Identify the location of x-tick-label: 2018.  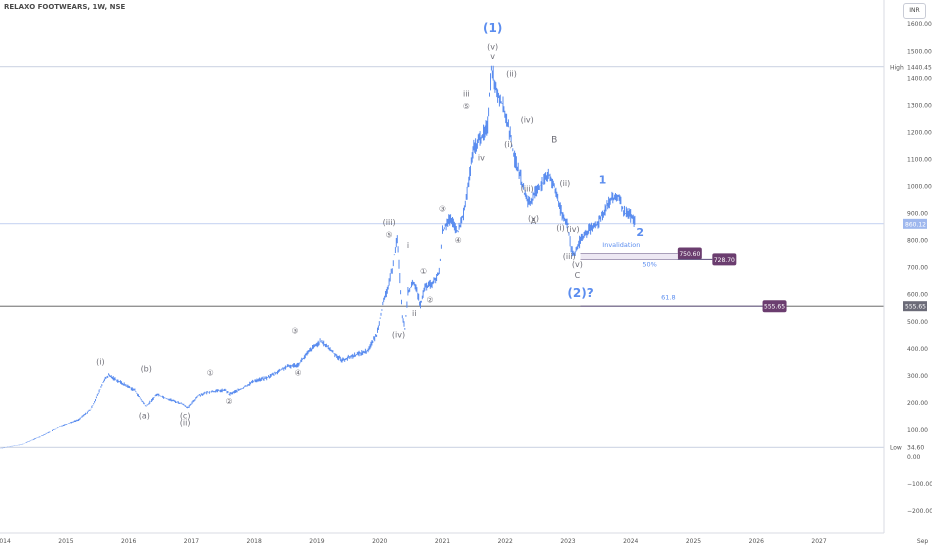
(254, 541).